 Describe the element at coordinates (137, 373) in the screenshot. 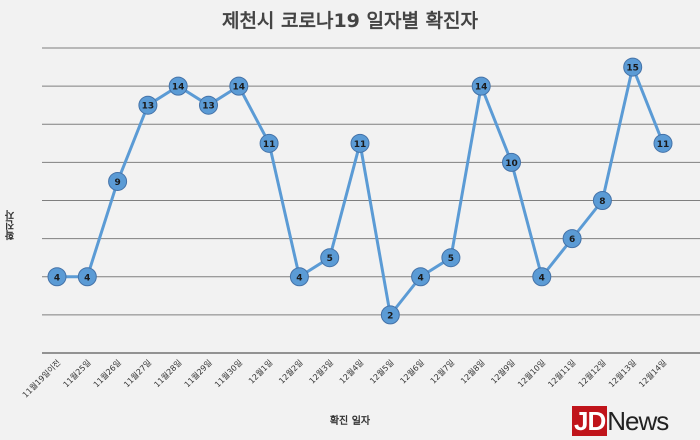

I see `x-tick-label: 11월27일` at that location.